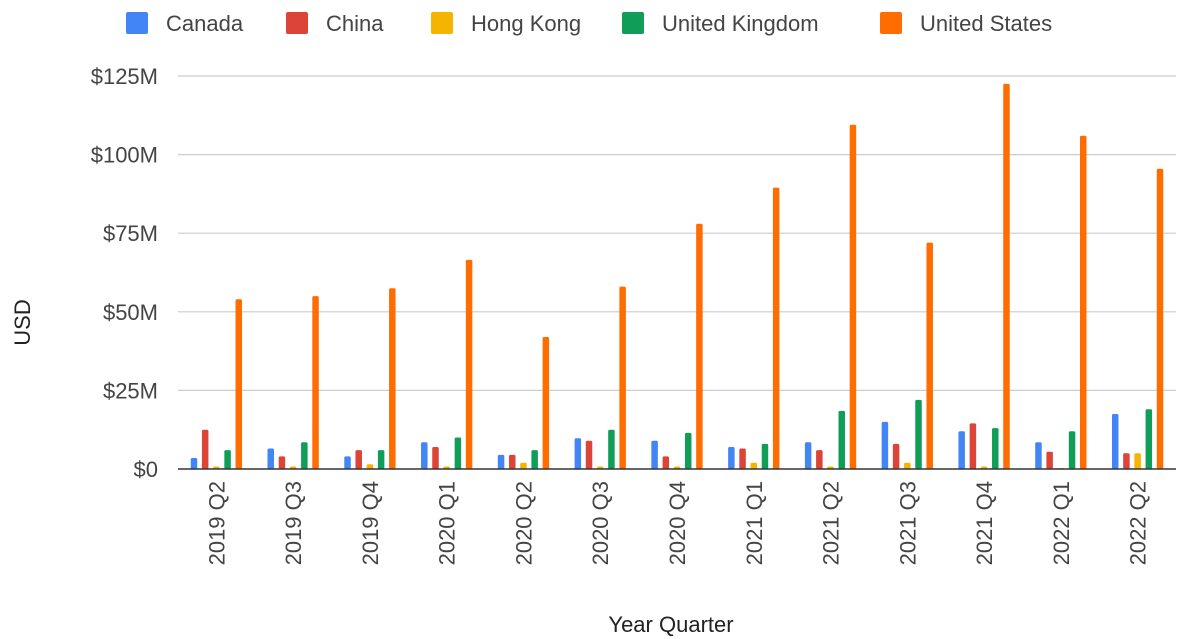 The width and height of the screenshot is (1177, 639). Describe the element at coordinates (227, 459) in the screenshot. I see `bar-united-kingdom-2019-q2` at that location.